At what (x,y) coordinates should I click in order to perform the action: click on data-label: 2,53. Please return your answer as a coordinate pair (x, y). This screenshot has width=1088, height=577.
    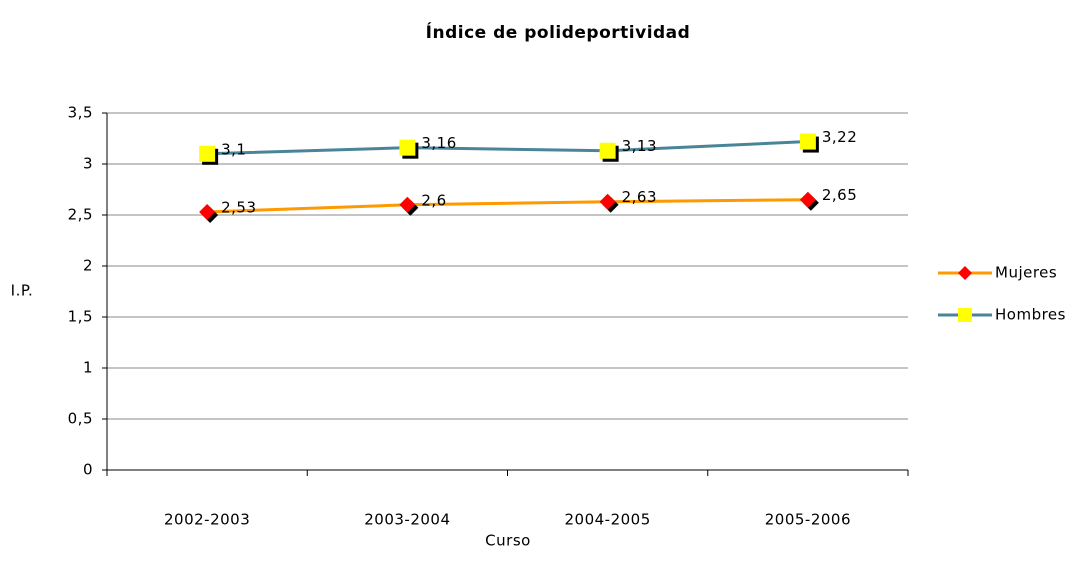
    Looking at the image, I should click on (238, 207).